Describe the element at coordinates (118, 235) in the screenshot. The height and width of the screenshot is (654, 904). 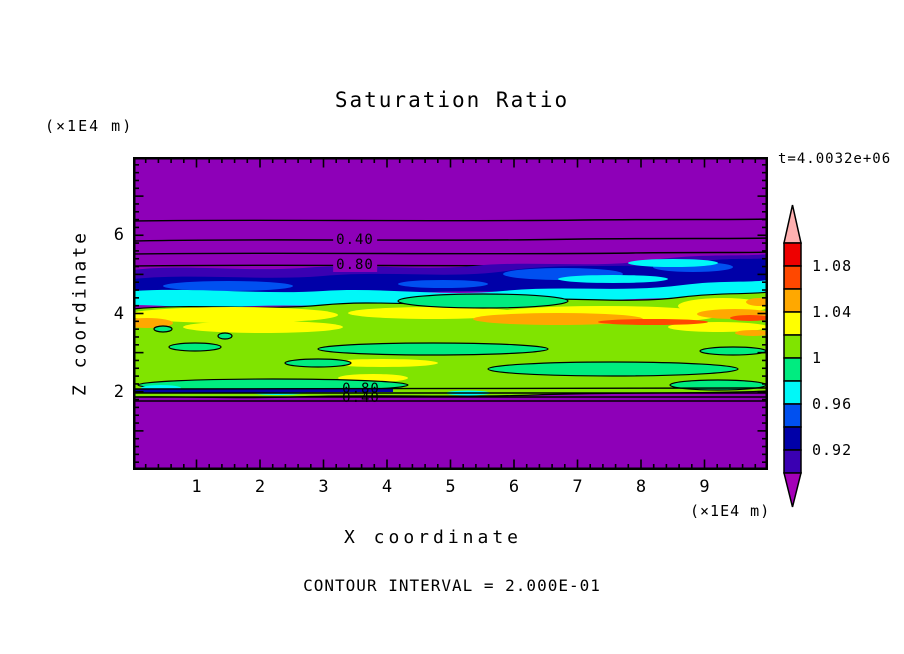
I see `y-tick-label: 6` at that location.